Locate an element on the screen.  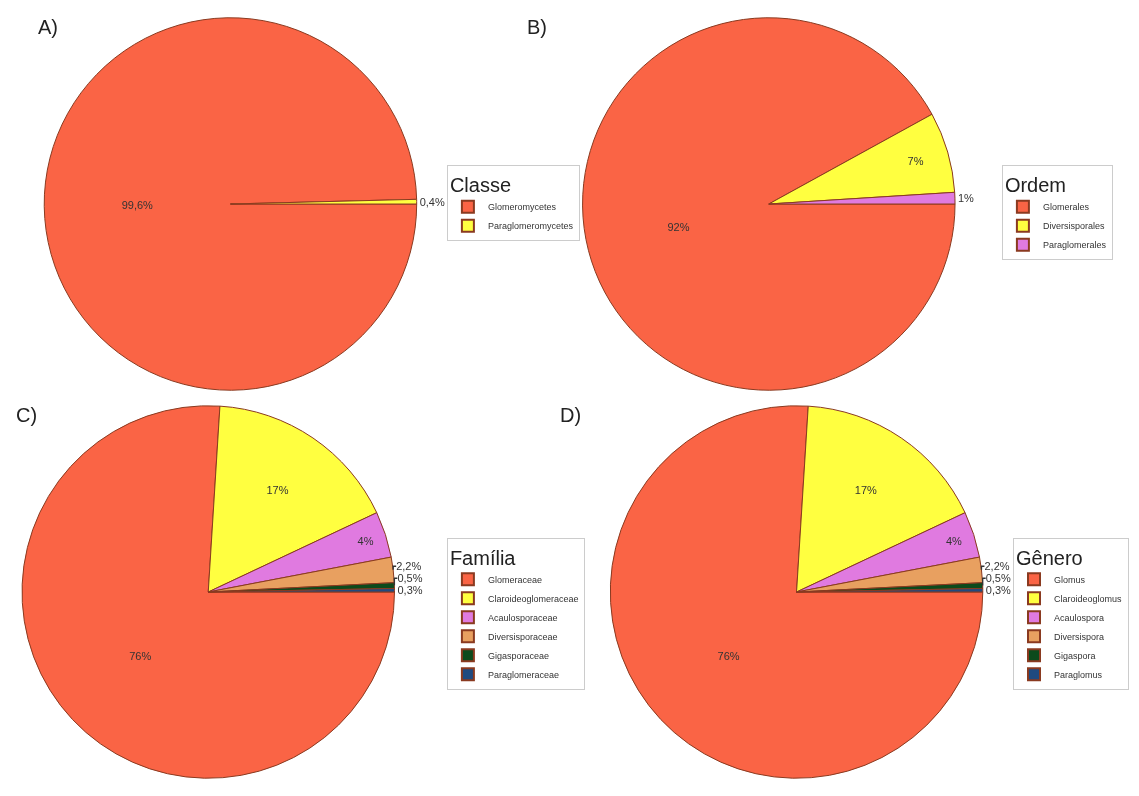
data-label: 1% is located at coordinates (966, 198).